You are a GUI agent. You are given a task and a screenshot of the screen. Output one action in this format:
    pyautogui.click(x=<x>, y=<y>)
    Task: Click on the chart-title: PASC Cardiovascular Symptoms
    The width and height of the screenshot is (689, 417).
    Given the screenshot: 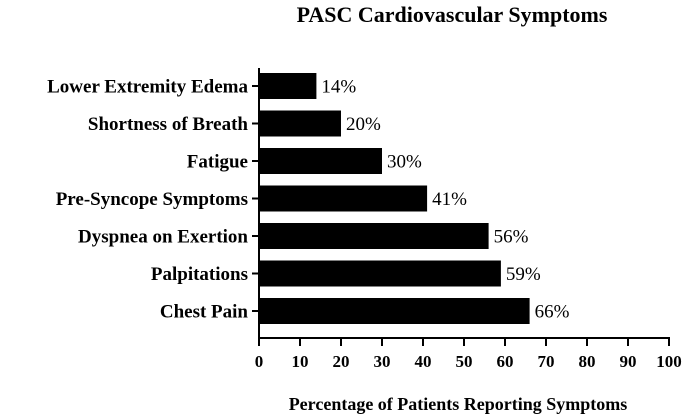 What is the action you would take?
    pyautogui.click(x=452, y=14)
    